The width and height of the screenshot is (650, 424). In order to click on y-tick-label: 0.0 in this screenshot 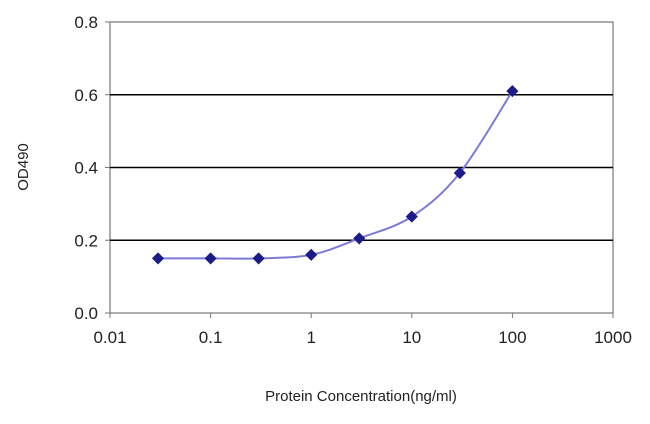, I will do `click(86, 313)`.